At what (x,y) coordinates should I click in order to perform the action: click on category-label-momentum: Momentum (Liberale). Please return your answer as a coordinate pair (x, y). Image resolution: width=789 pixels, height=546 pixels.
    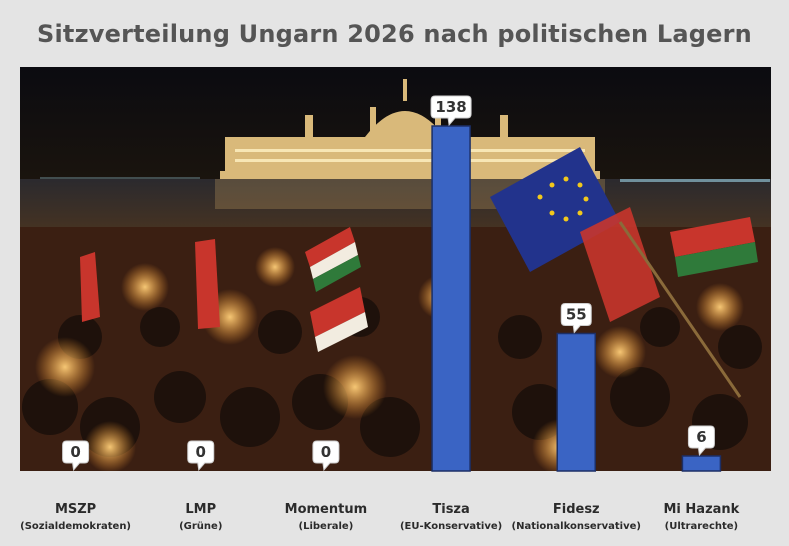
    Looking at the image, I should click on (326, 518).